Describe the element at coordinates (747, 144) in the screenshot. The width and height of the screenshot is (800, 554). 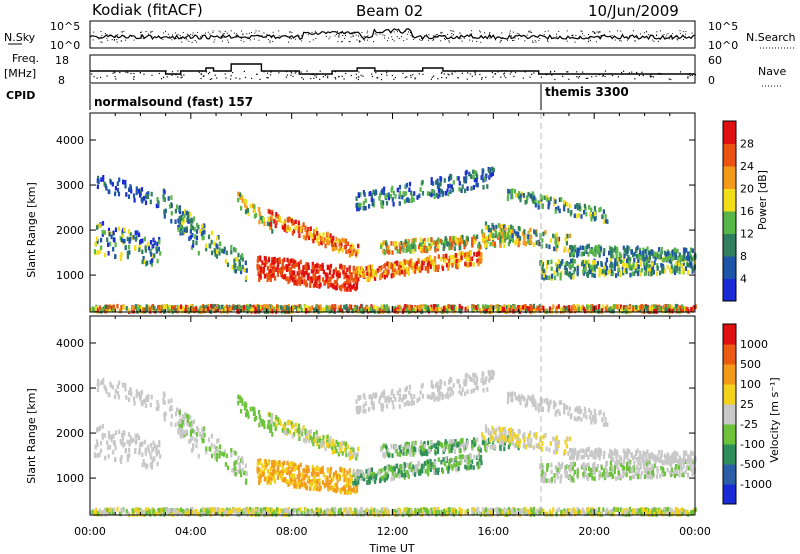
I see `colorbar-tick-label: 28` at that location.